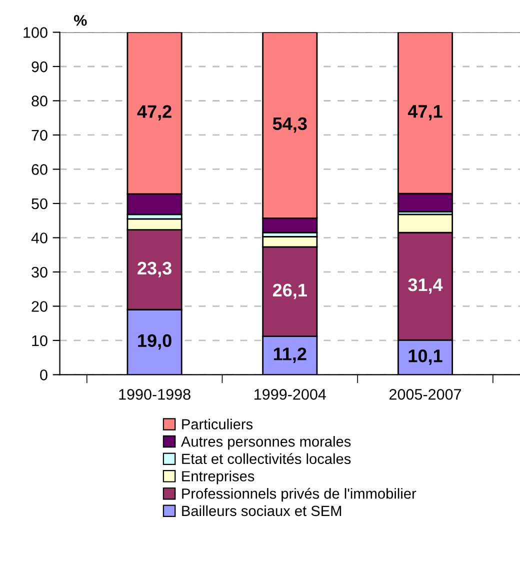  Describe the element at coordinates (262, 510) in the screenshot. I see `legend-label: Bailleurs sociaux et SEM` at that location.